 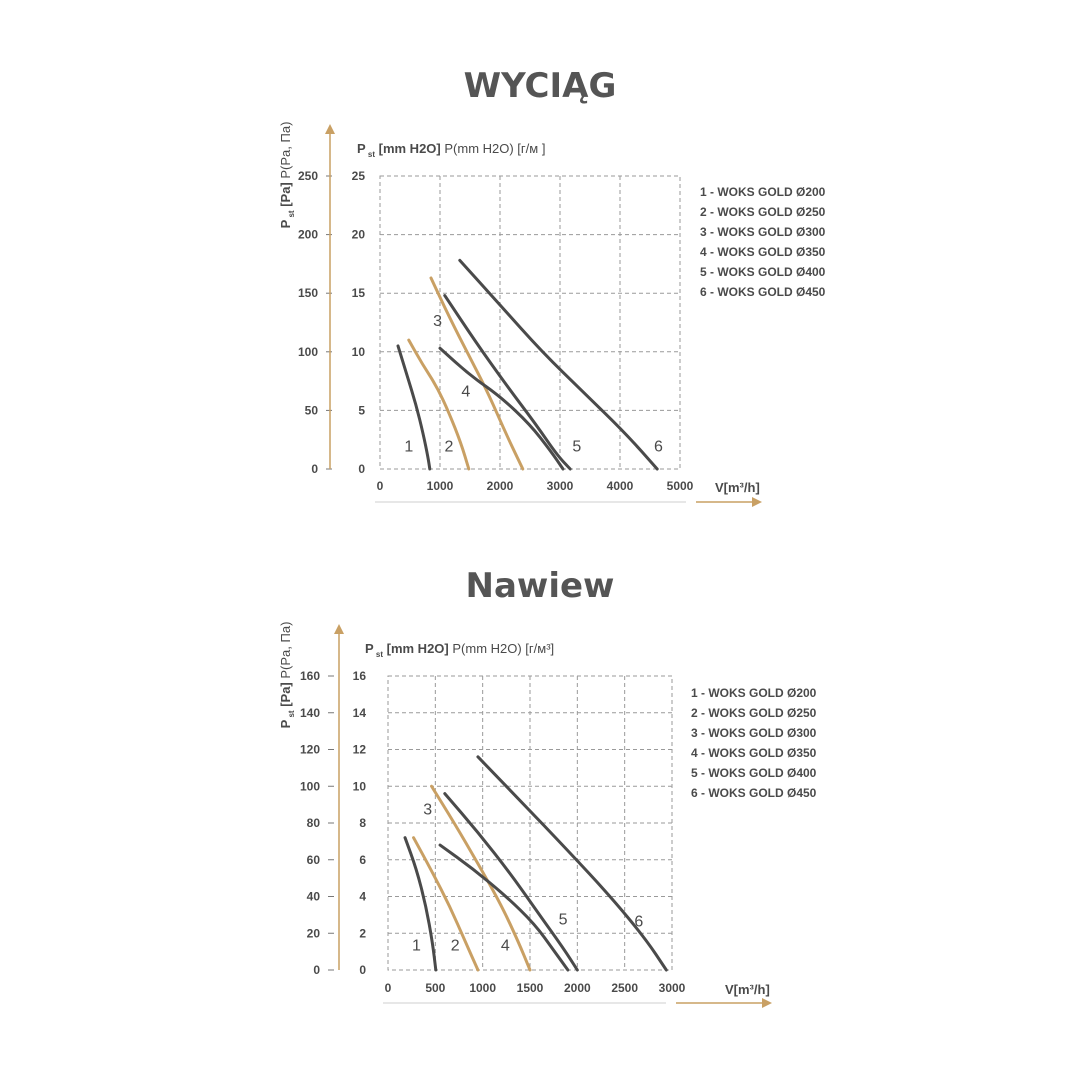 What do you see at coordinates (308, 293) in the screenshot?
I see `y-tick-label-pa: 150` at bounding box center [308, 293].